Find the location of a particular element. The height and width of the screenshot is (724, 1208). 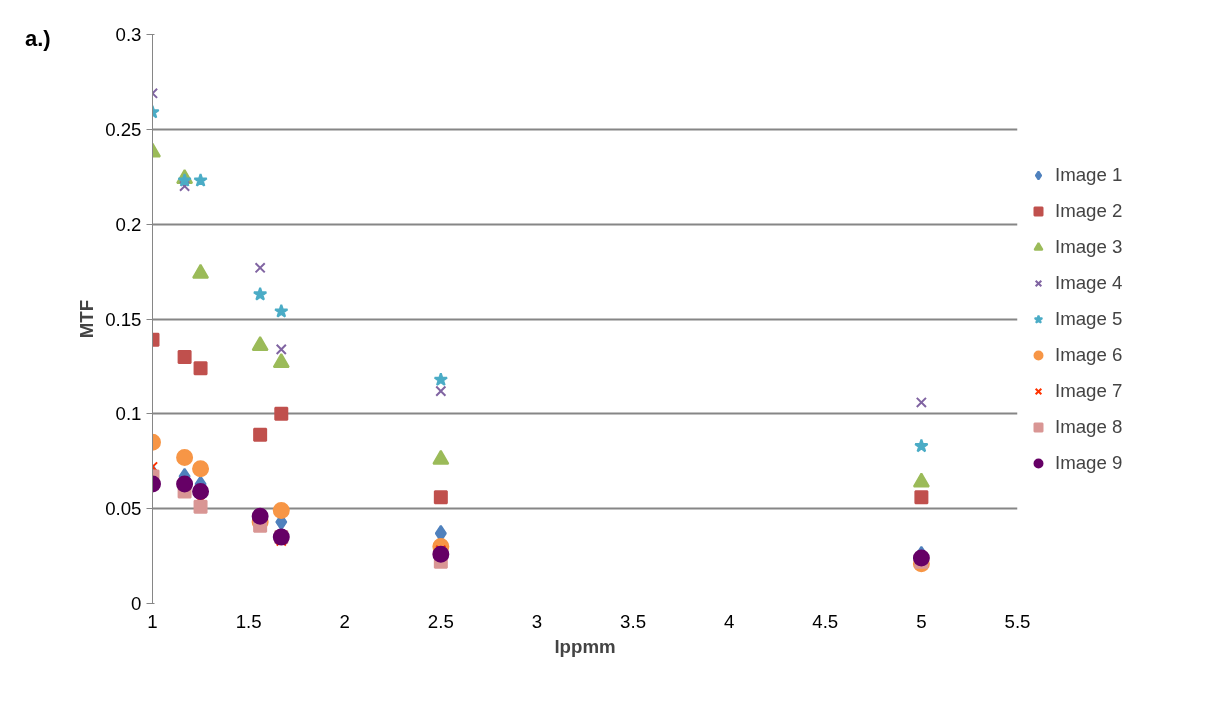

y-tick-label: 0.15 is located at coordinates (123, 319).